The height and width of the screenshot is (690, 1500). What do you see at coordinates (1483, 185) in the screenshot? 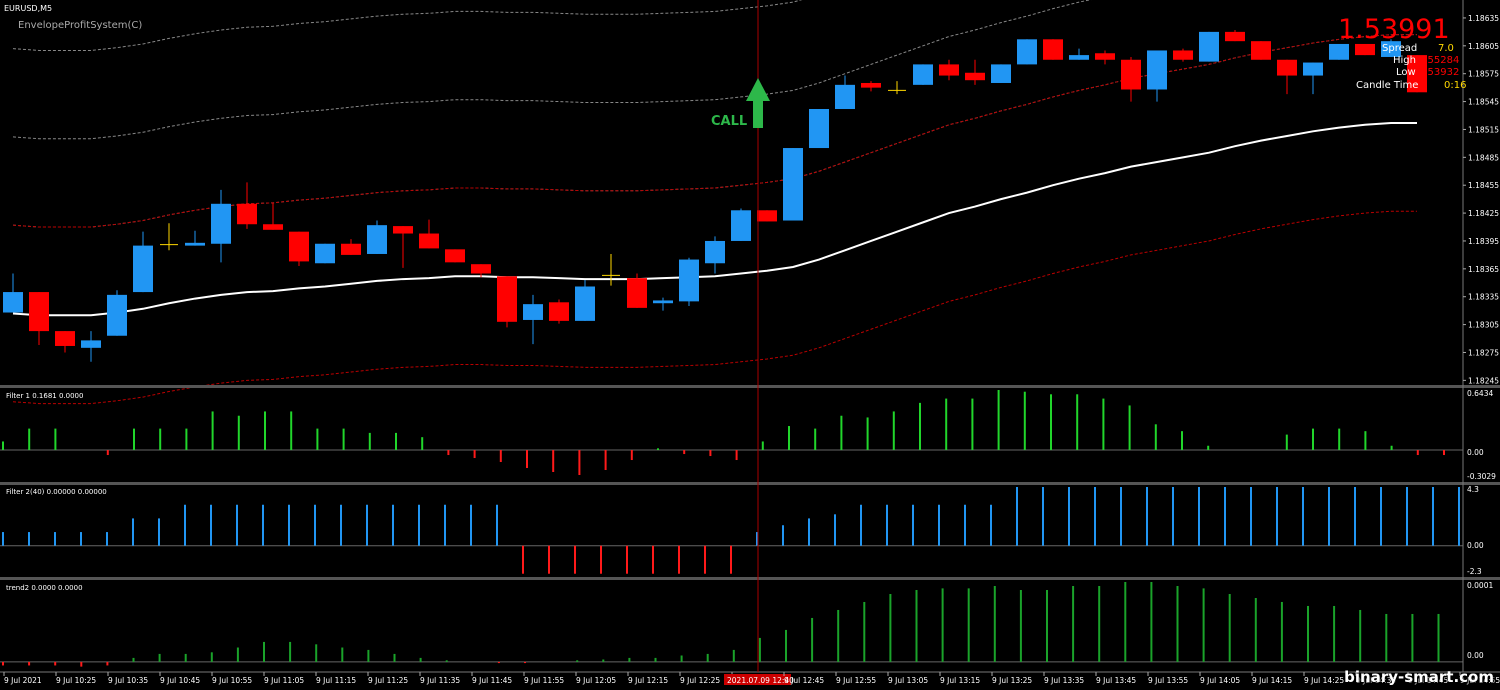
I see `price-tick-label: 1.18455` at bounding box center [1483, 185].